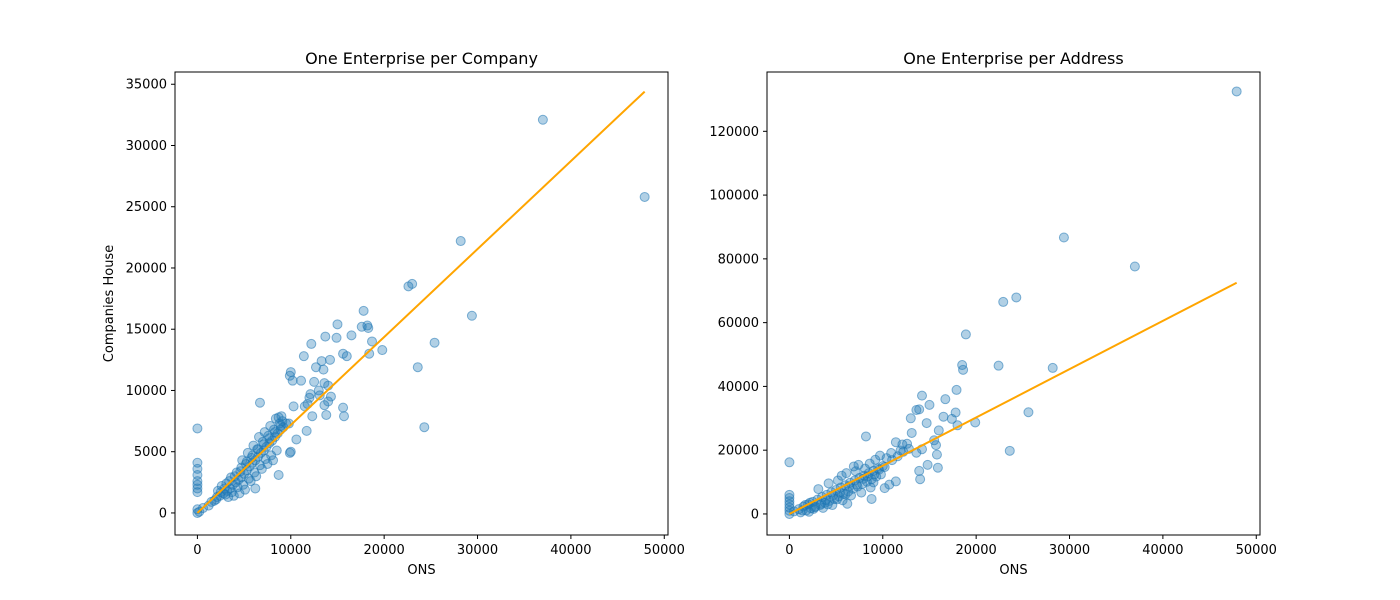 This screenshot has width=1400, height=600. I want to click on y-tick-label: 80000, so click(738, 259).